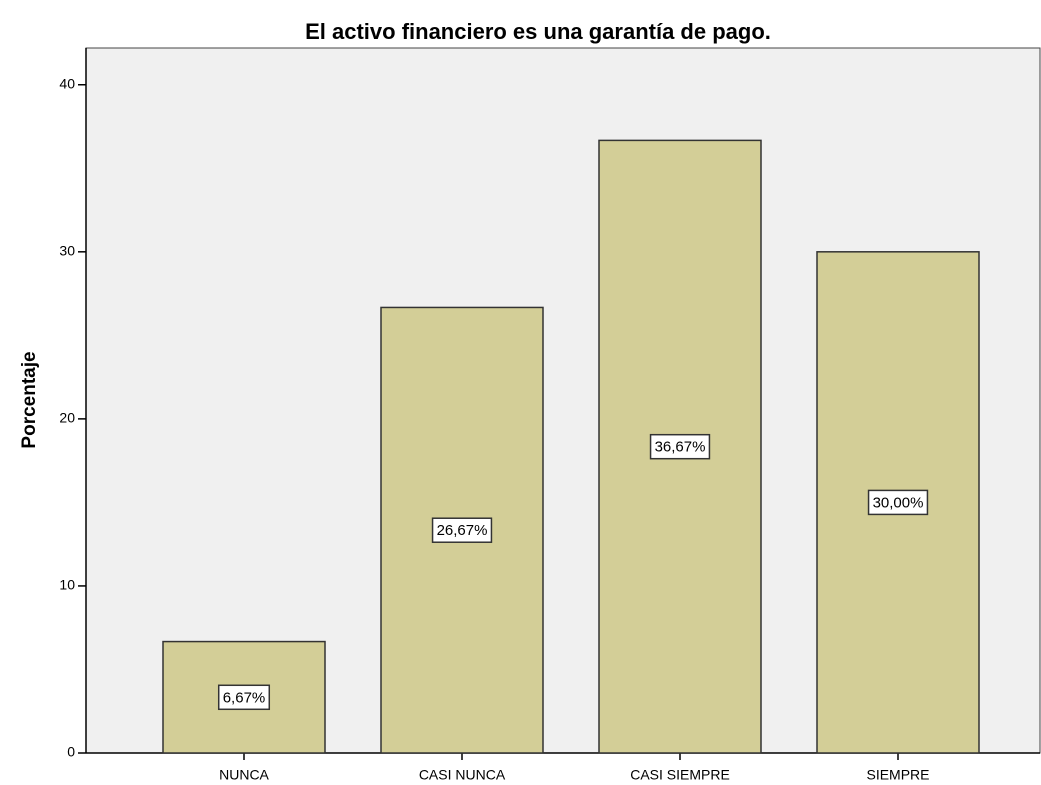  What do you see at coordinates (680, 775) in the screenshot?
I see `x-tick-label: CASI SIEMPRE` at bounding box center [680, 775].